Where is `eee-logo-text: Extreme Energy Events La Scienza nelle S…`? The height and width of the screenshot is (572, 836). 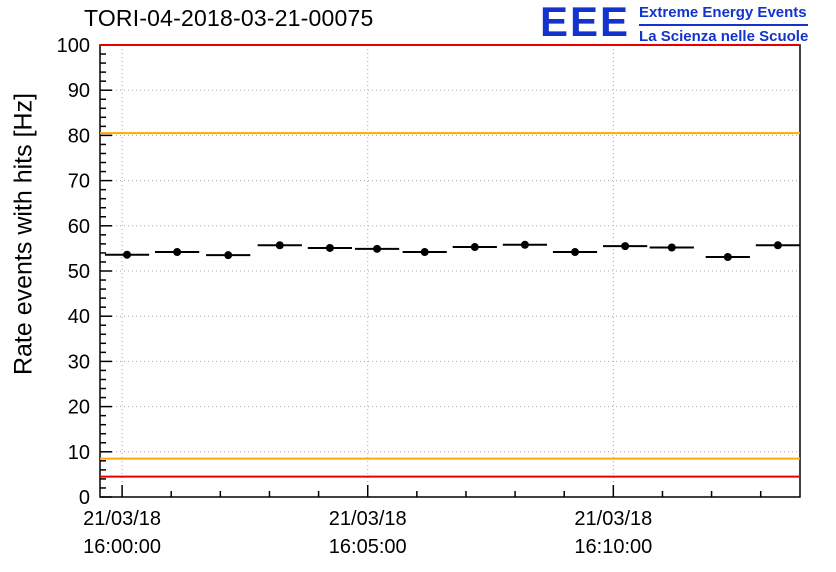
eee-logo-text: Extreme Energy Events La Scienza nelle S… is located at coordinates (724, 23).